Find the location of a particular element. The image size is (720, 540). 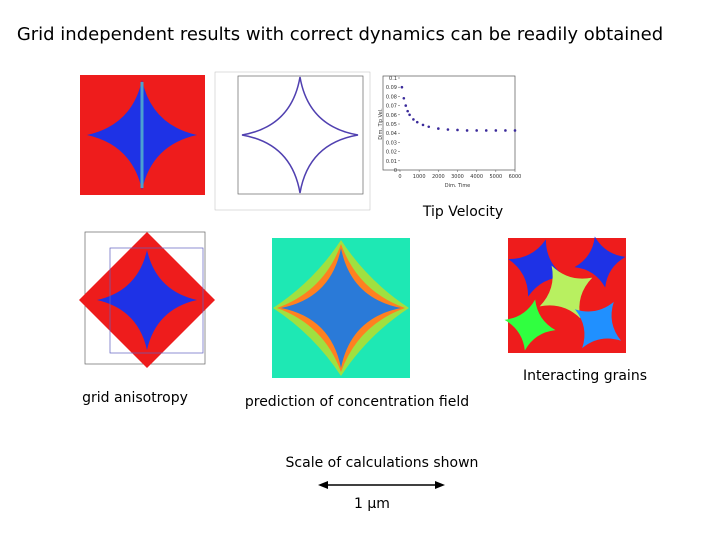

x-tick-label: 3000 is located at coordinates (457, 177).